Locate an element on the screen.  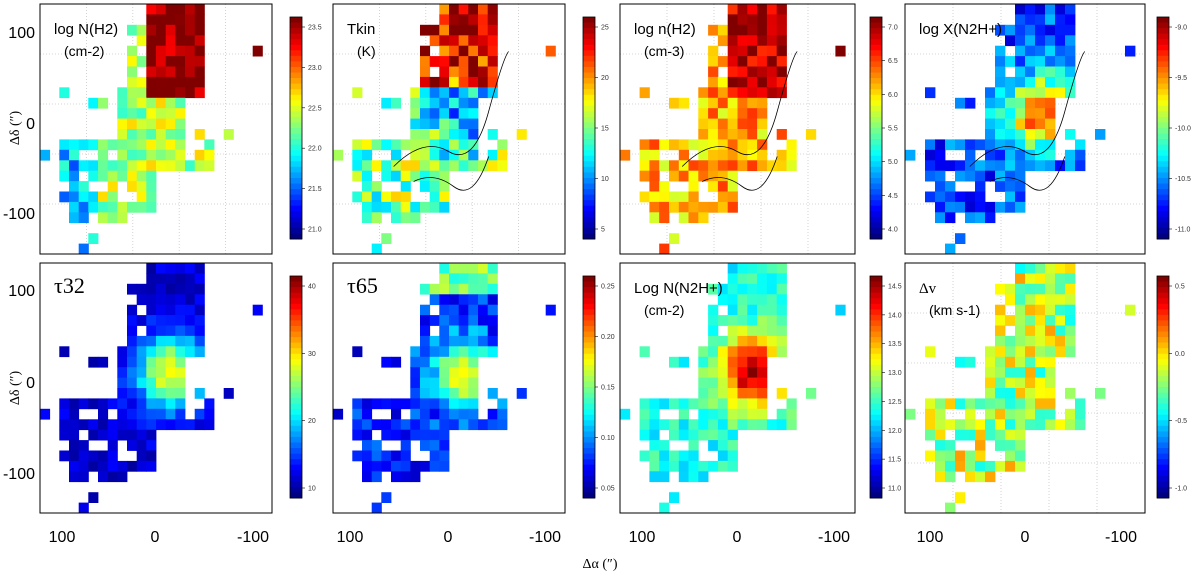
y-axis-label-bottom: Δδ (″) is located at coordinates (15, 388).